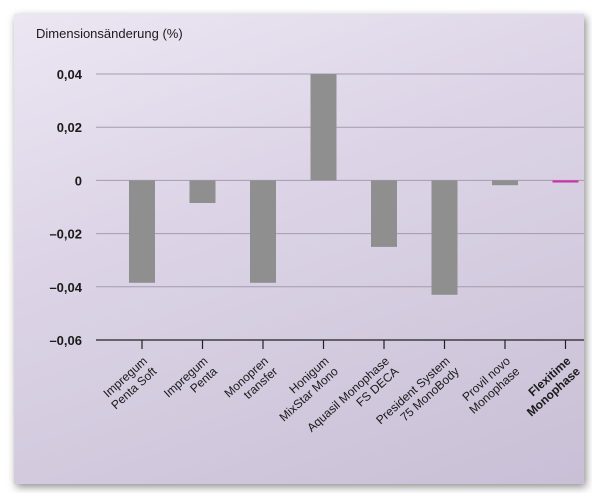 The width and height of the screenshot is (592, 493). What do you see at coordinates (69, 127) in the screenshot?
I see `y-tick-label: 0,02` at bounding box center [69, 127].